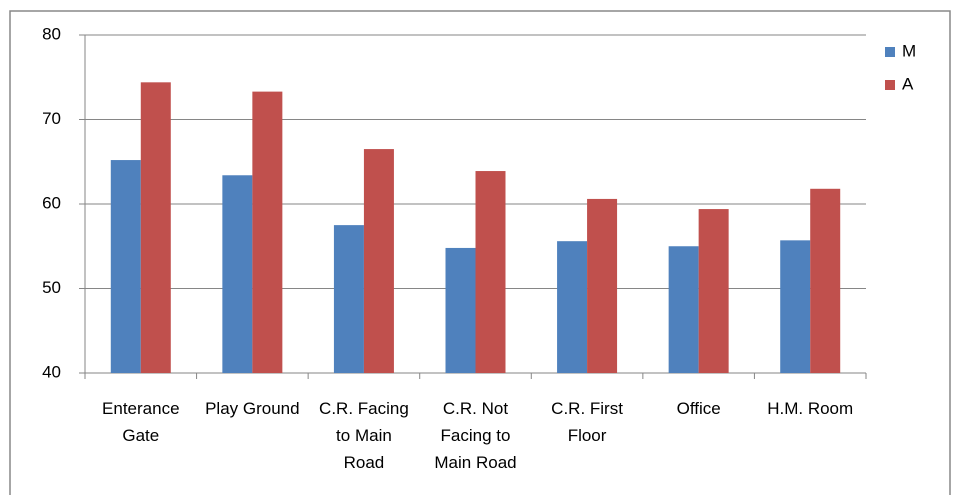 This screenshot has width=954, height=495. What do you see at coordinates (909, 50) in the screenshot?
I see `legend-label: M` at bounding box center [909, 50].